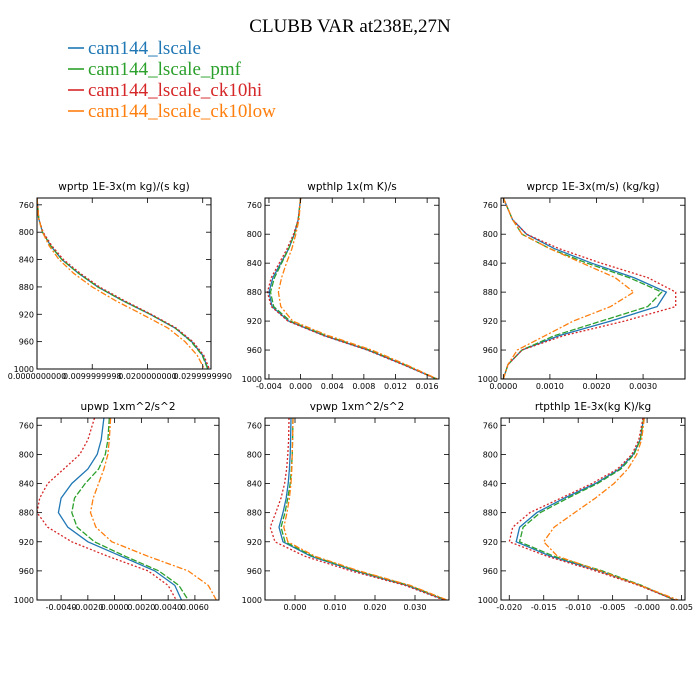 This screenshot has height=700, width=700. I want to click on x-tick-label: 0.010, so click(335, 607).